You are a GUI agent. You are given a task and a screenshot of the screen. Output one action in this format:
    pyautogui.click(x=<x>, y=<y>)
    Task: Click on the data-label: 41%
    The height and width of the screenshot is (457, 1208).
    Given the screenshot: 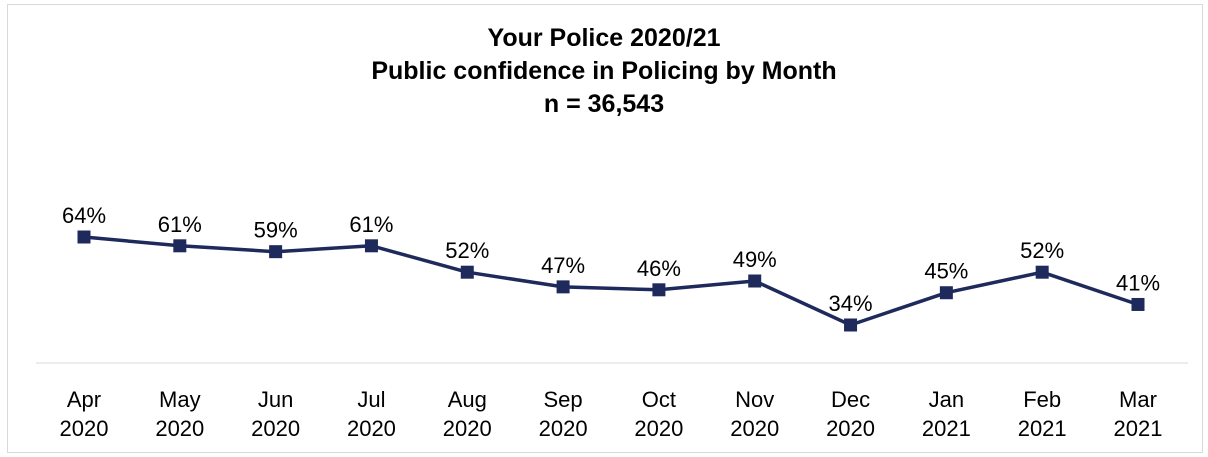 What is the action you would take?
    pyautogui.click(x=1138, y=282)
    